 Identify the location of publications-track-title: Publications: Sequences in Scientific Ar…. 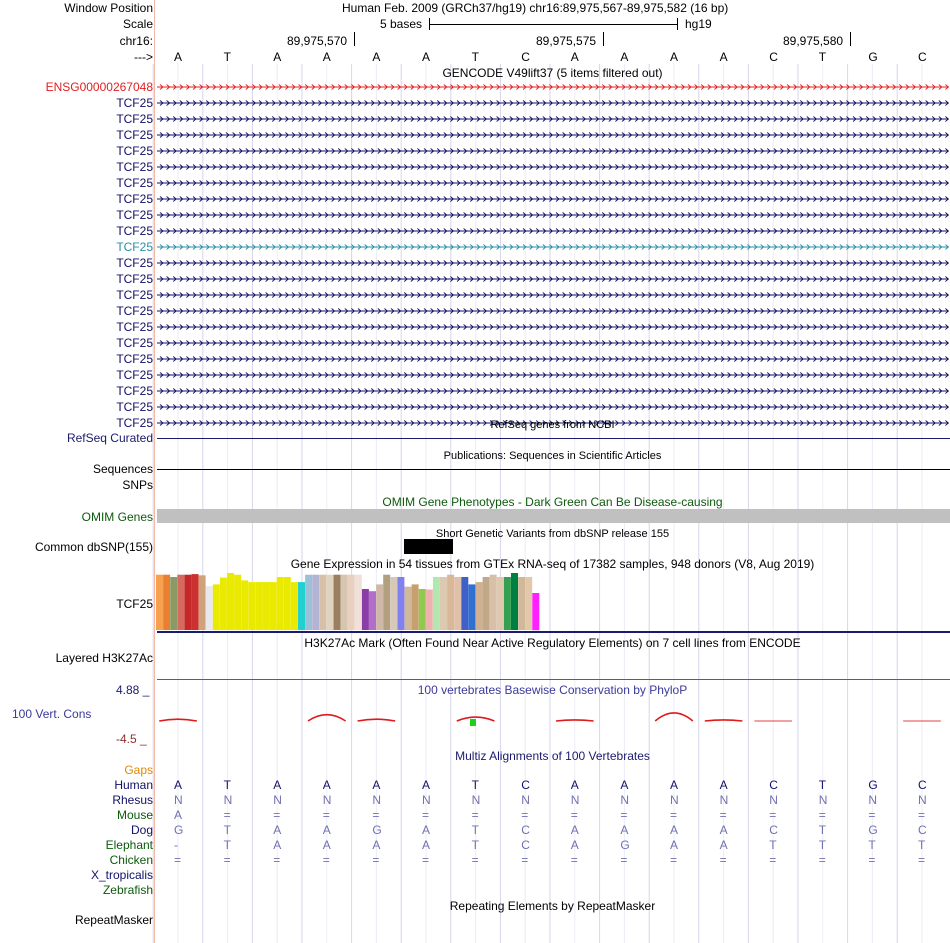
(552, 456).